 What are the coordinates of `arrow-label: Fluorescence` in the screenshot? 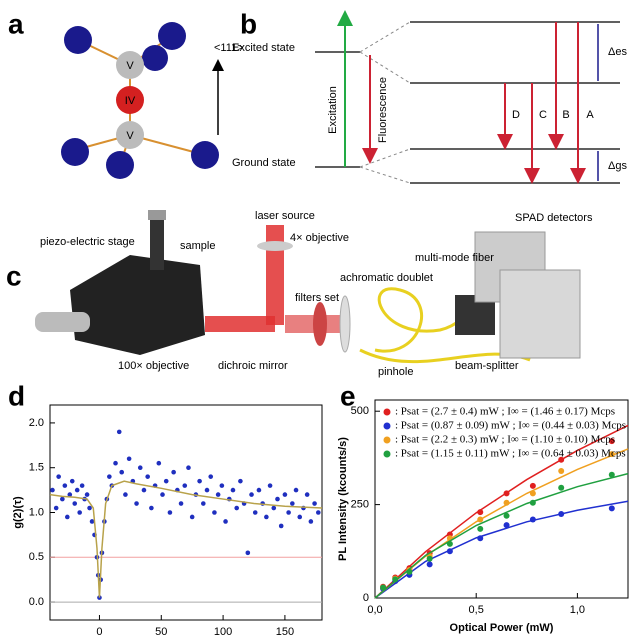 It's located at (383, 110).